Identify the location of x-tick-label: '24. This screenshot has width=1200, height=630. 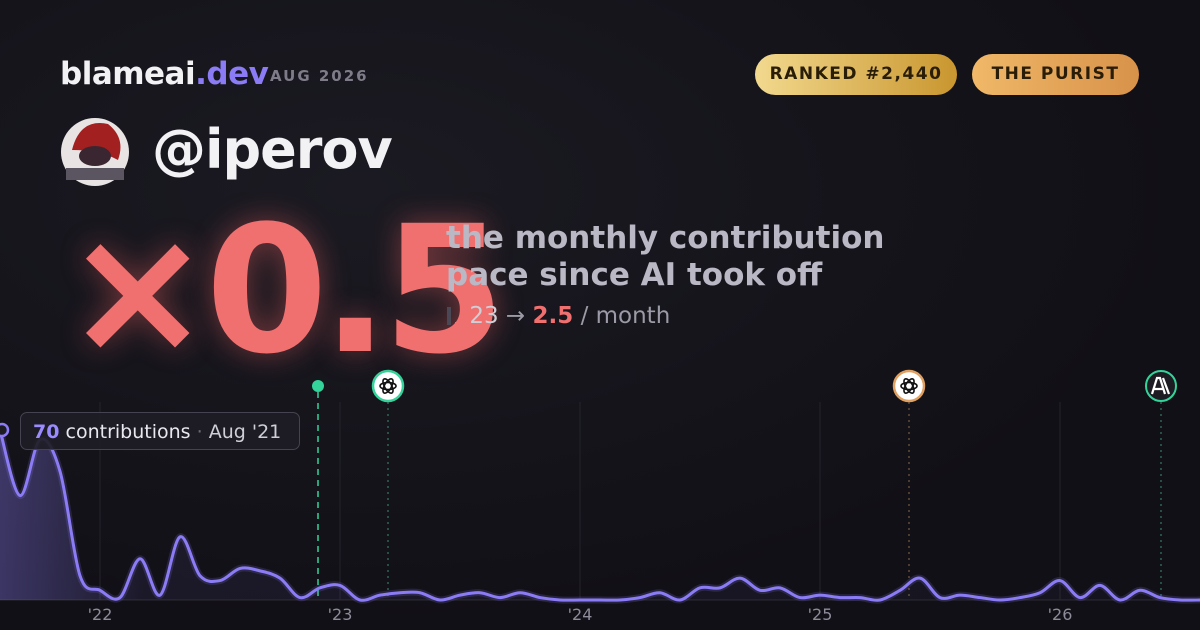
(580, 614).